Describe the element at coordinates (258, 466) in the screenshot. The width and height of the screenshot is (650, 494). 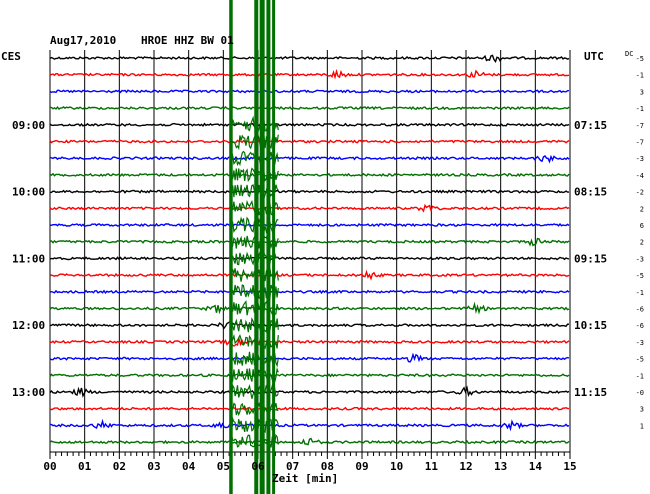
I see `x-tick-label: 06` at that location.